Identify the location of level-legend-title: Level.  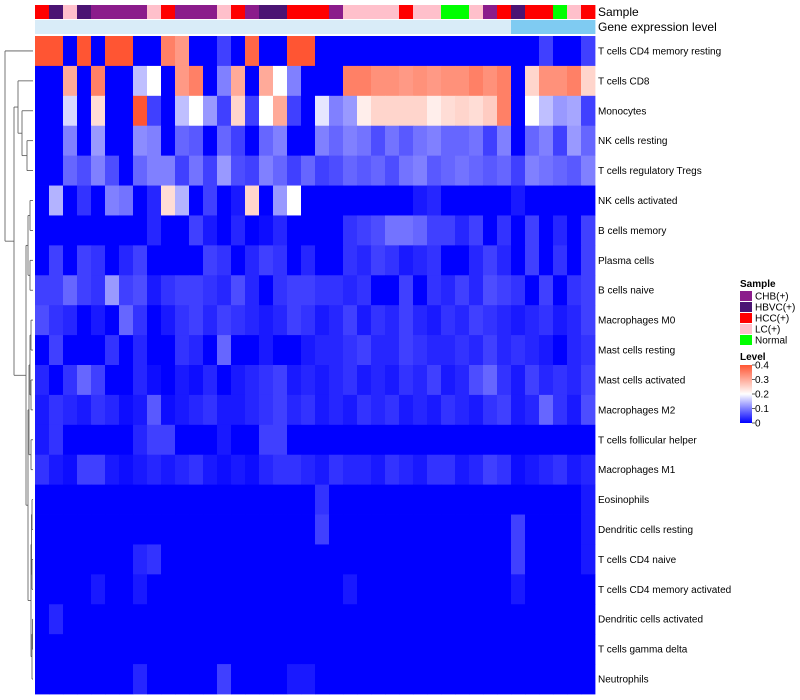
(753, 357).